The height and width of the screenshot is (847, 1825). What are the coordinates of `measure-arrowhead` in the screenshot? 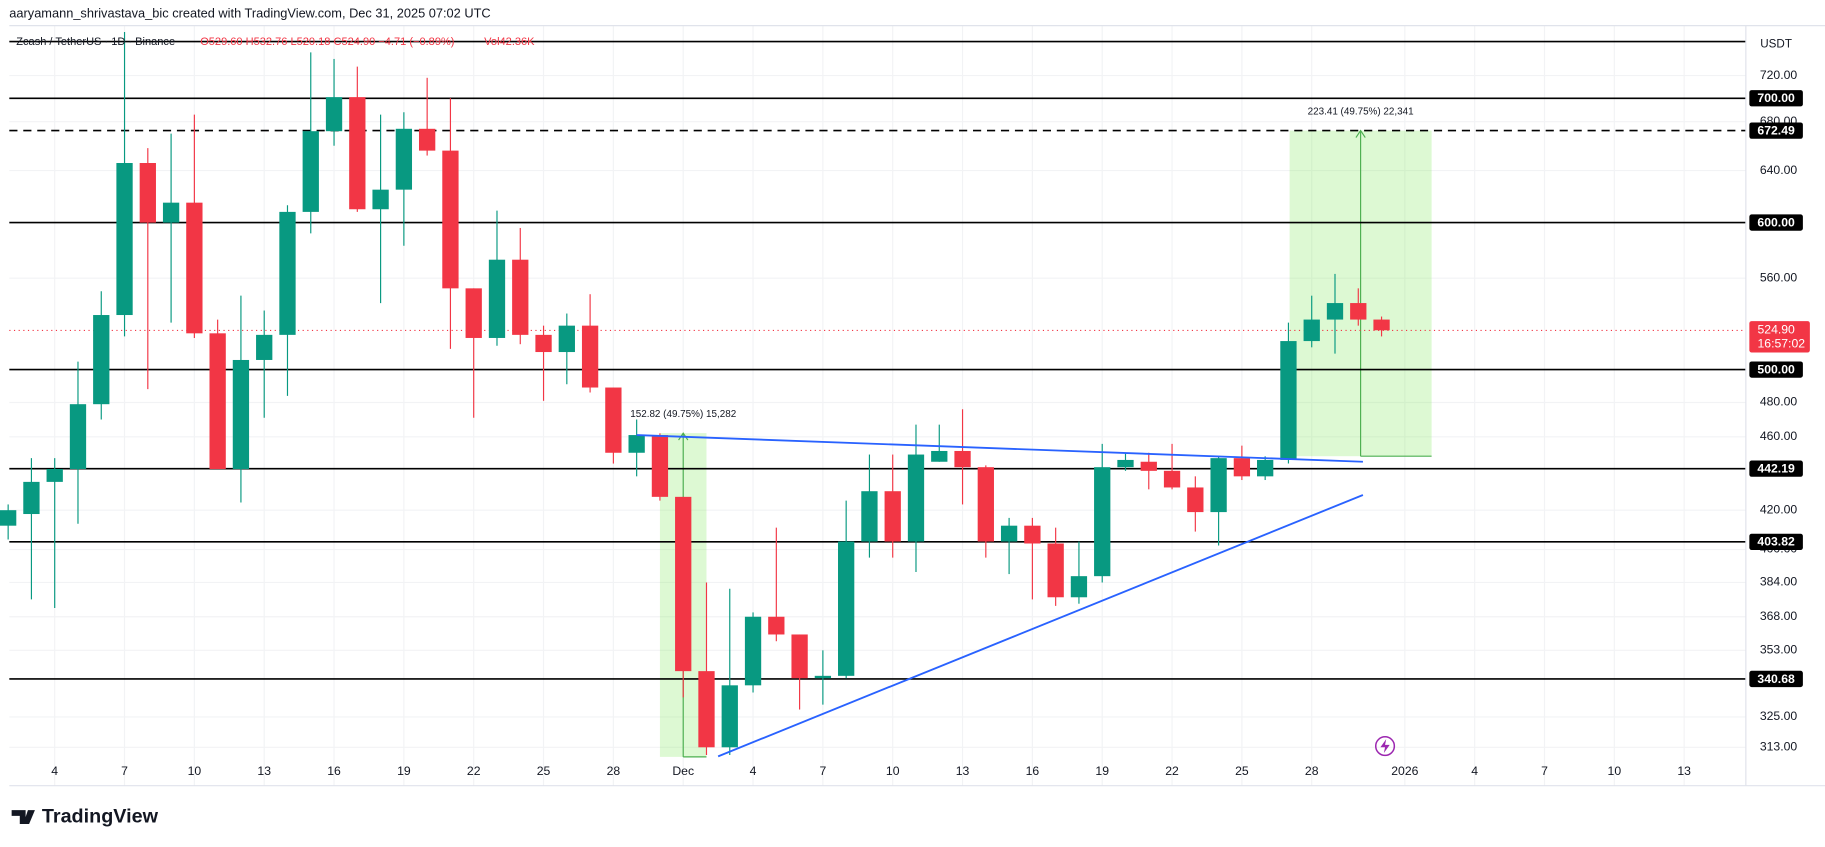 It's located at (1360, 133).